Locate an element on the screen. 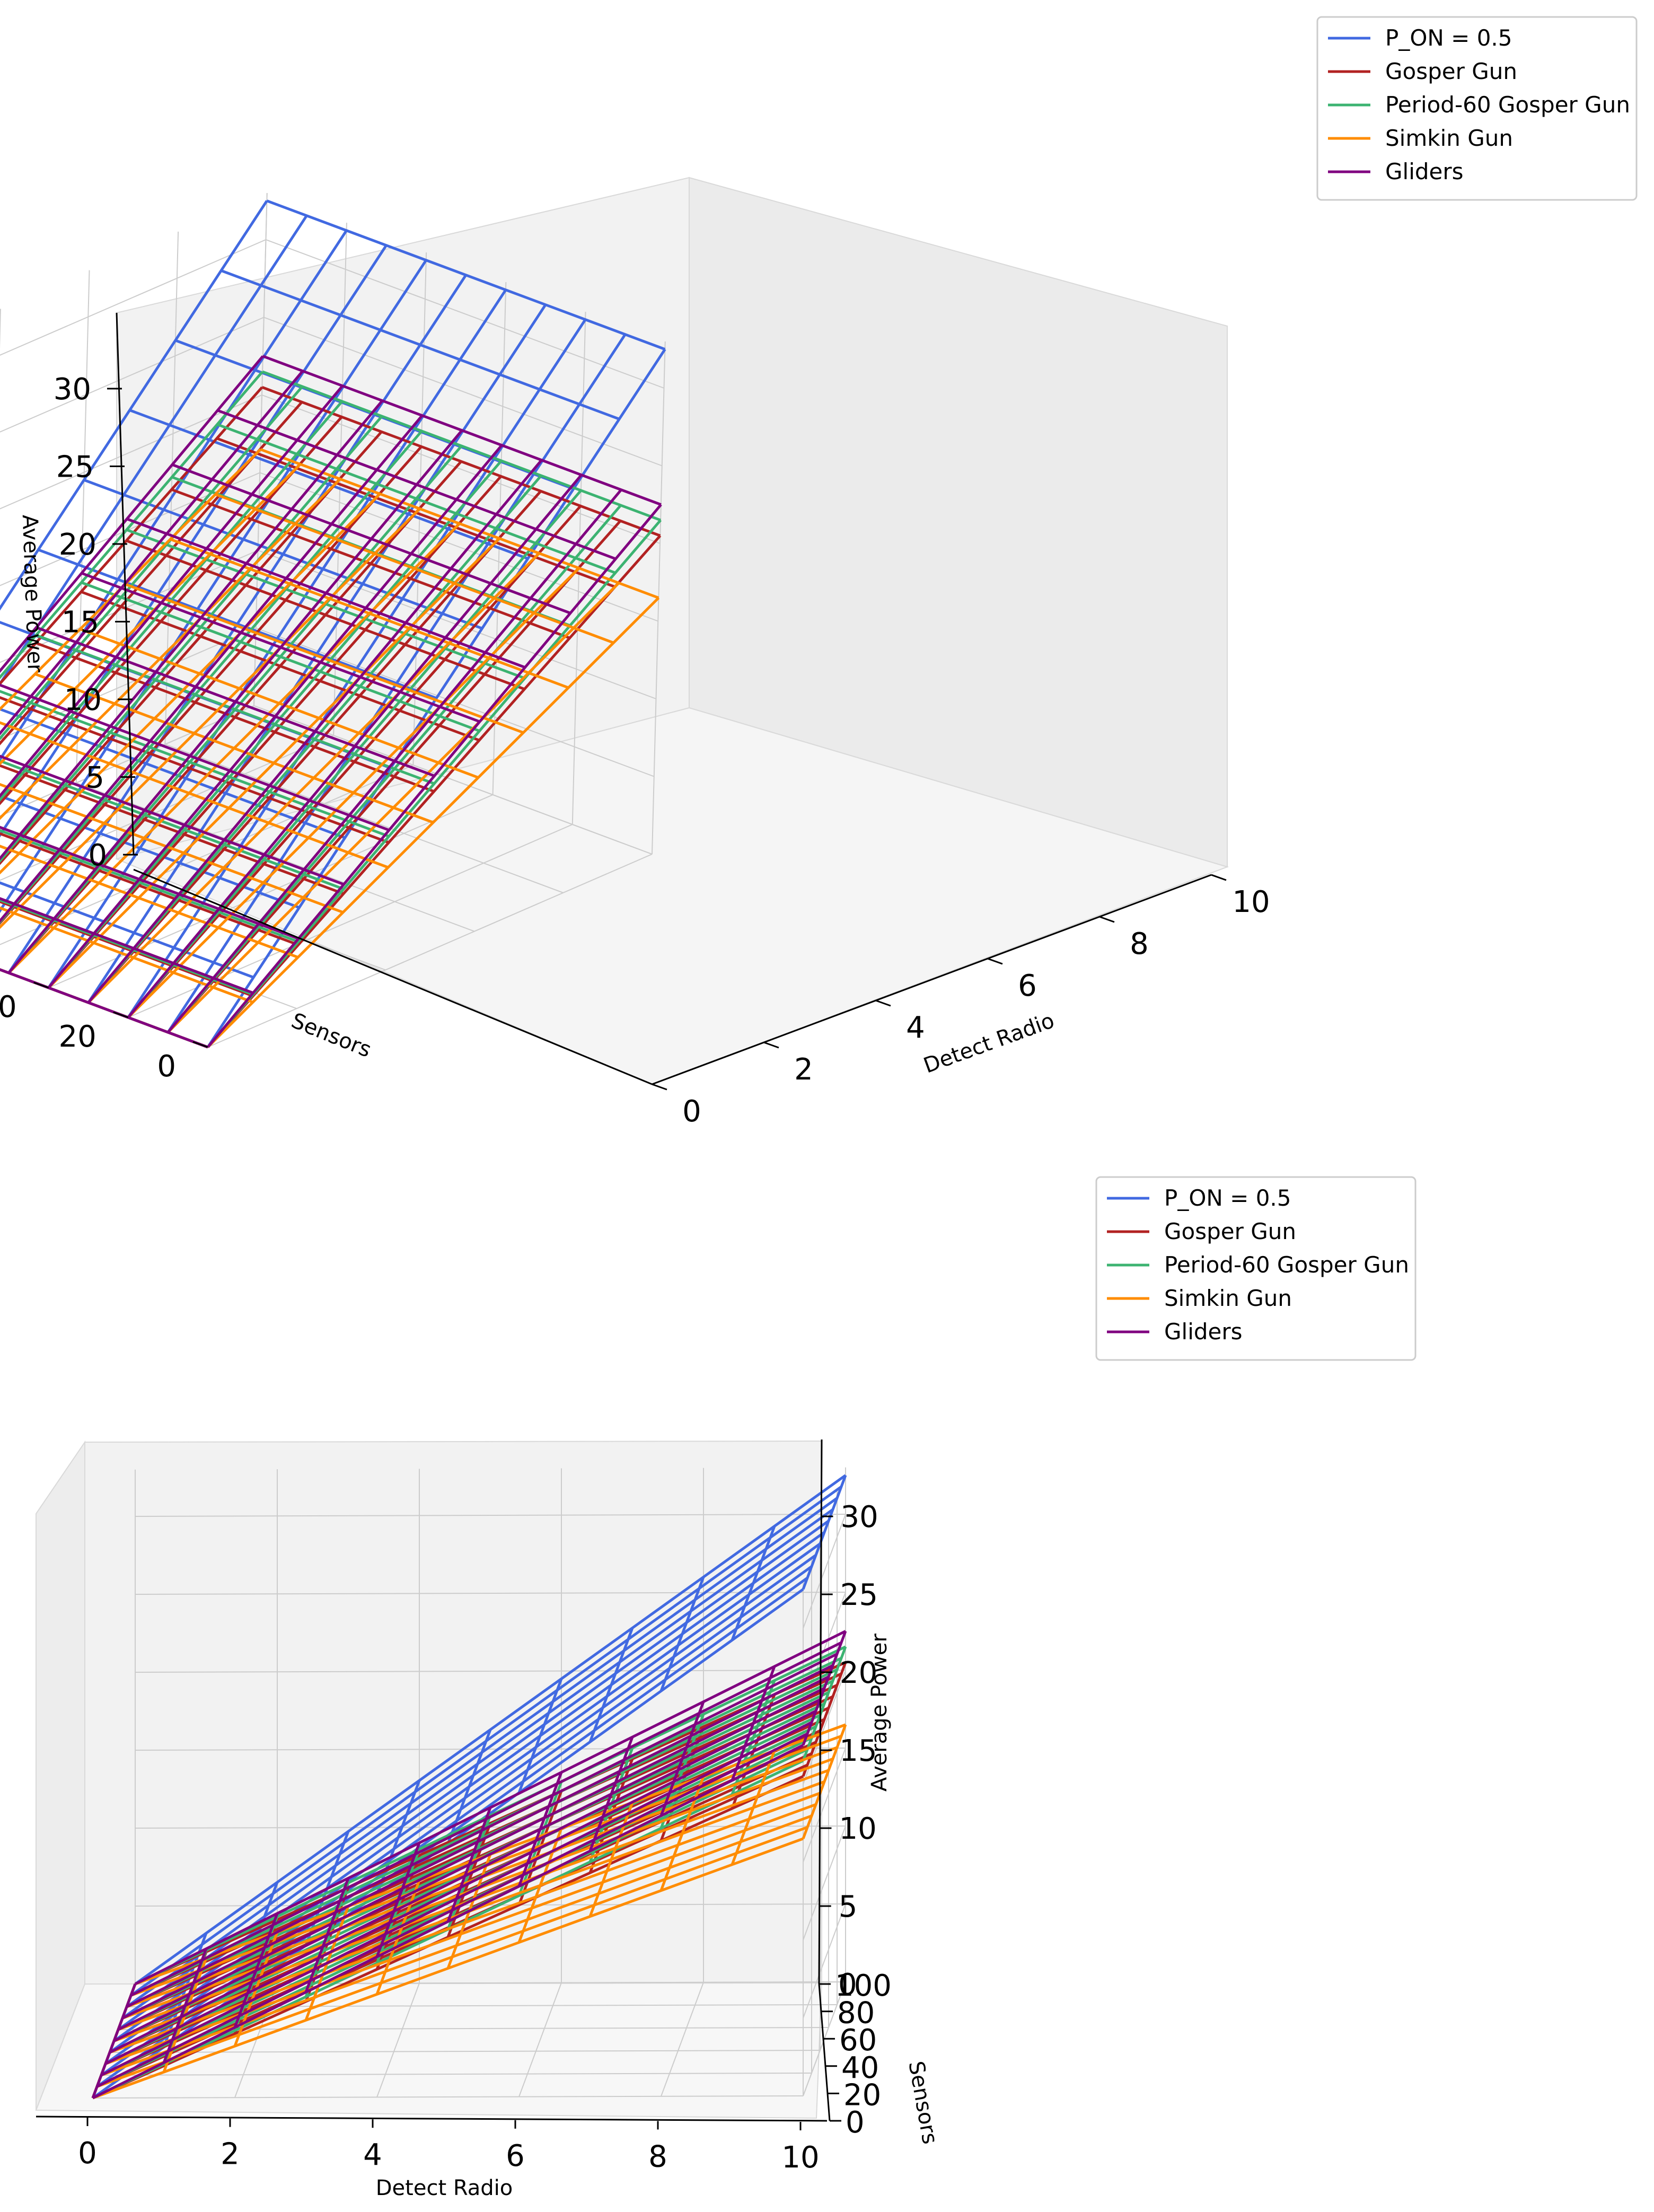 Image resolution: width=1654 pixels, height=2212 pixels. tick-label: 4 is located at coordinates (372, 2155).